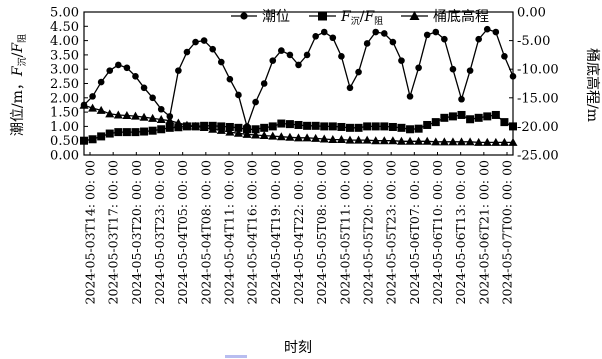 Image resolution: width=602 pixels, height=359 pixels. Describe the element at coordinates (592, 85) in the screenshot. I see `right-y-axis-label: 桶底高程/m` at that location.